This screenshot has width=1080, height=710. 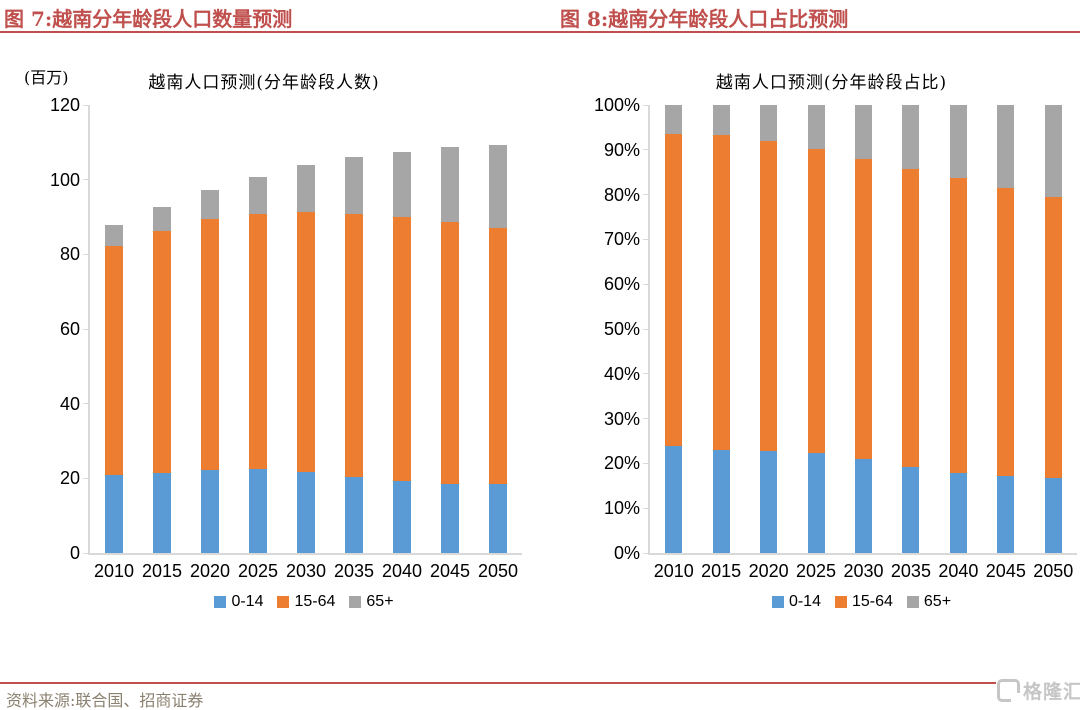 I want to click on x-tick-label: 2025, so click(x=816, y=571).